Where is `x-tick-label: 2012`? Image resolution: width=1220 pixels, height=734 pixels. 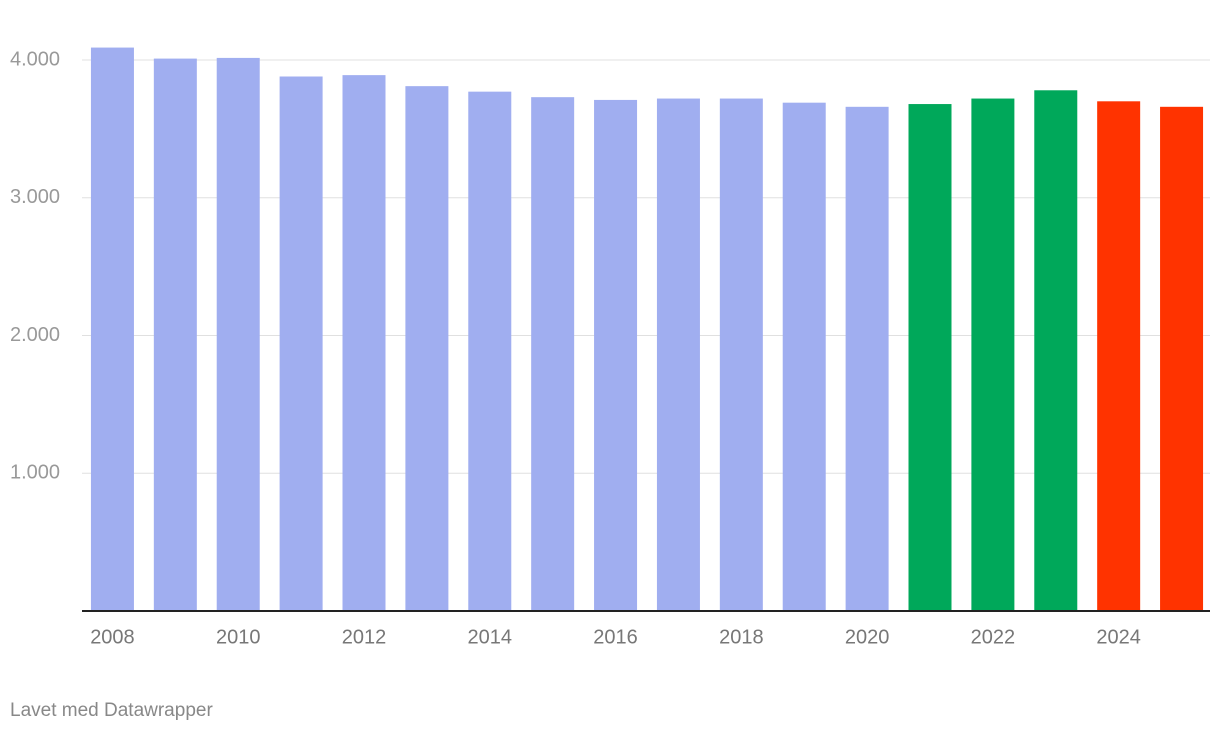 x-tick-label: 2012 is located at coordinates (364, 637).